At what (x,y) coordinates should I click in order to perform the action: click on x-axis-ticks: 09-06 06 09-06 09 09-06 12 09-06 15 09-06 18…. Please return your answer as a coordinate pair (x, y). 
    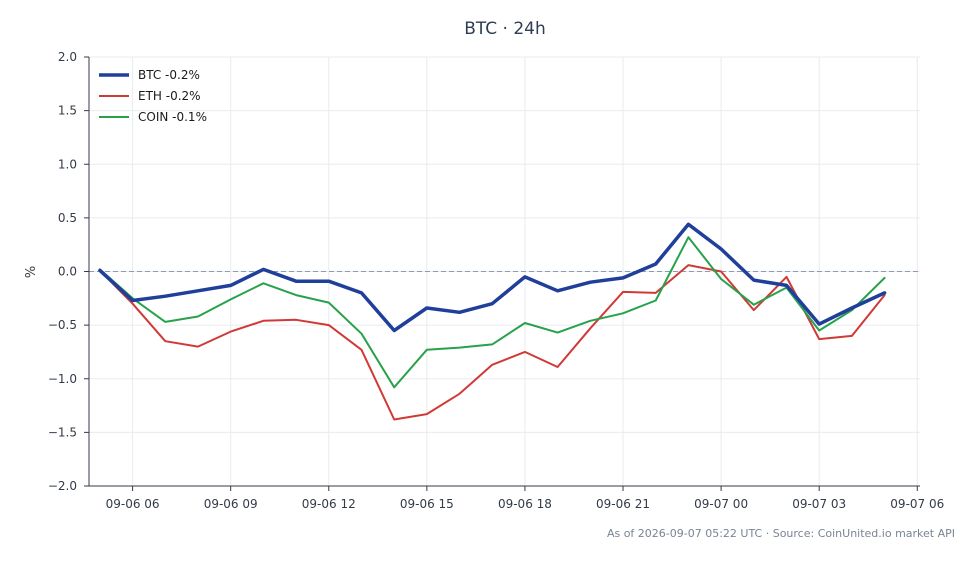
    Looking at the image, I should click on (525, 498).